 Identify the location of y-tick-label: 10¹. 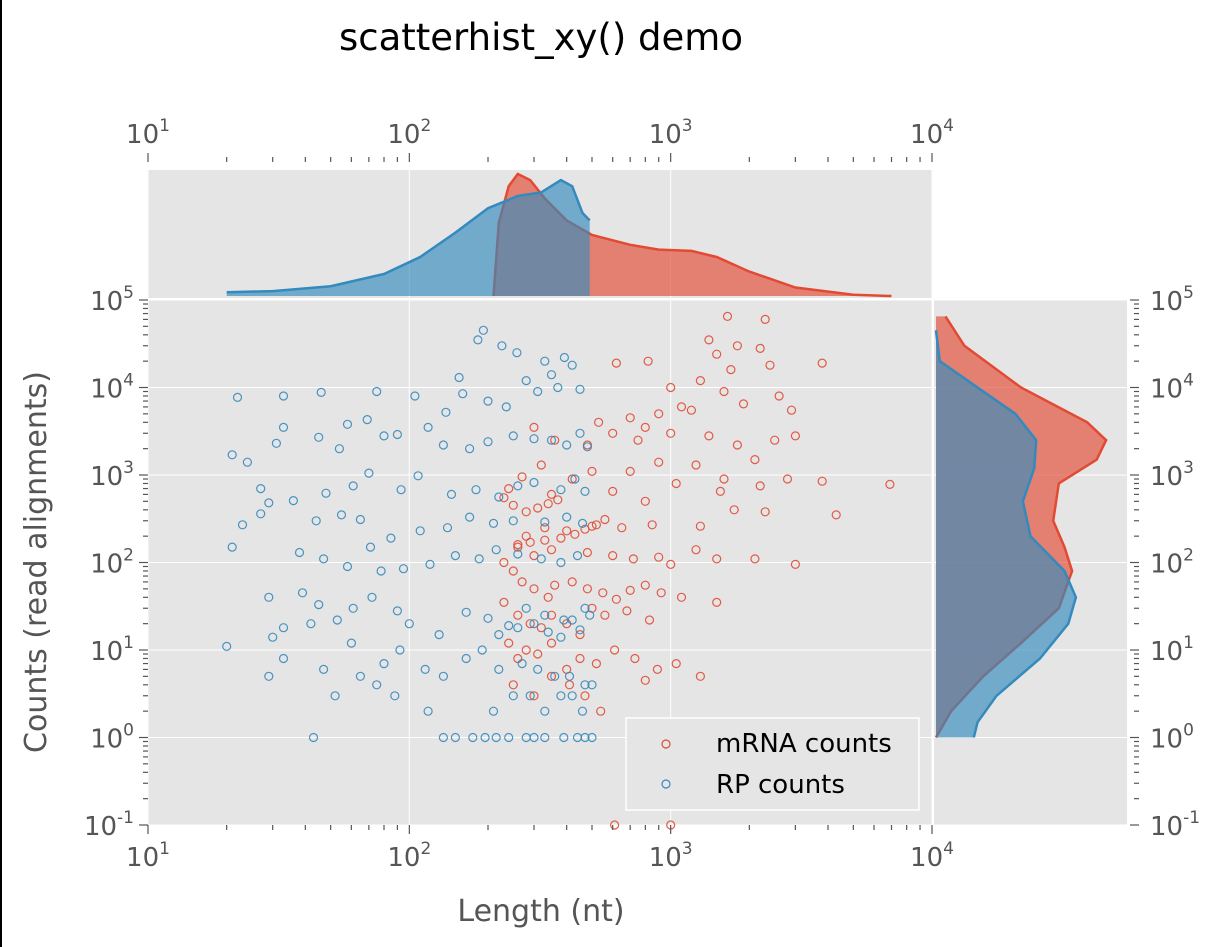
(112, 650).